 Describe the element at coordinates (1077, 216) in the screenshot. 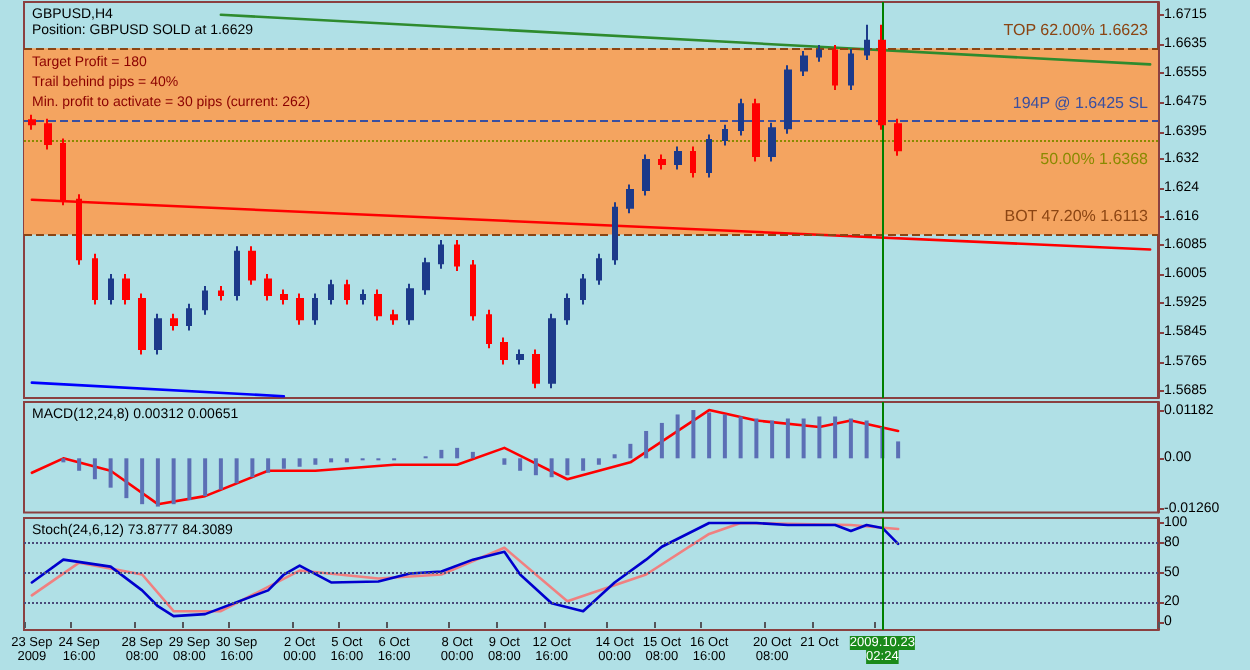

I see `ref-line-label: BOT 47.20% 1.6113` at that location.